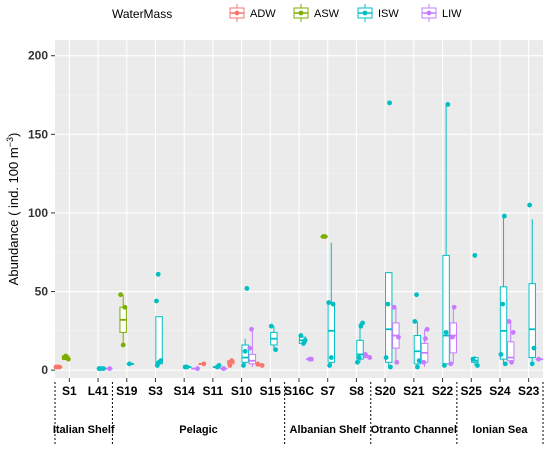 The height and width of the screenshot is (449, 550). Describe the element at coordinates (38, 213) in the screenshot. I see `y-tick-label: 100` at that location.